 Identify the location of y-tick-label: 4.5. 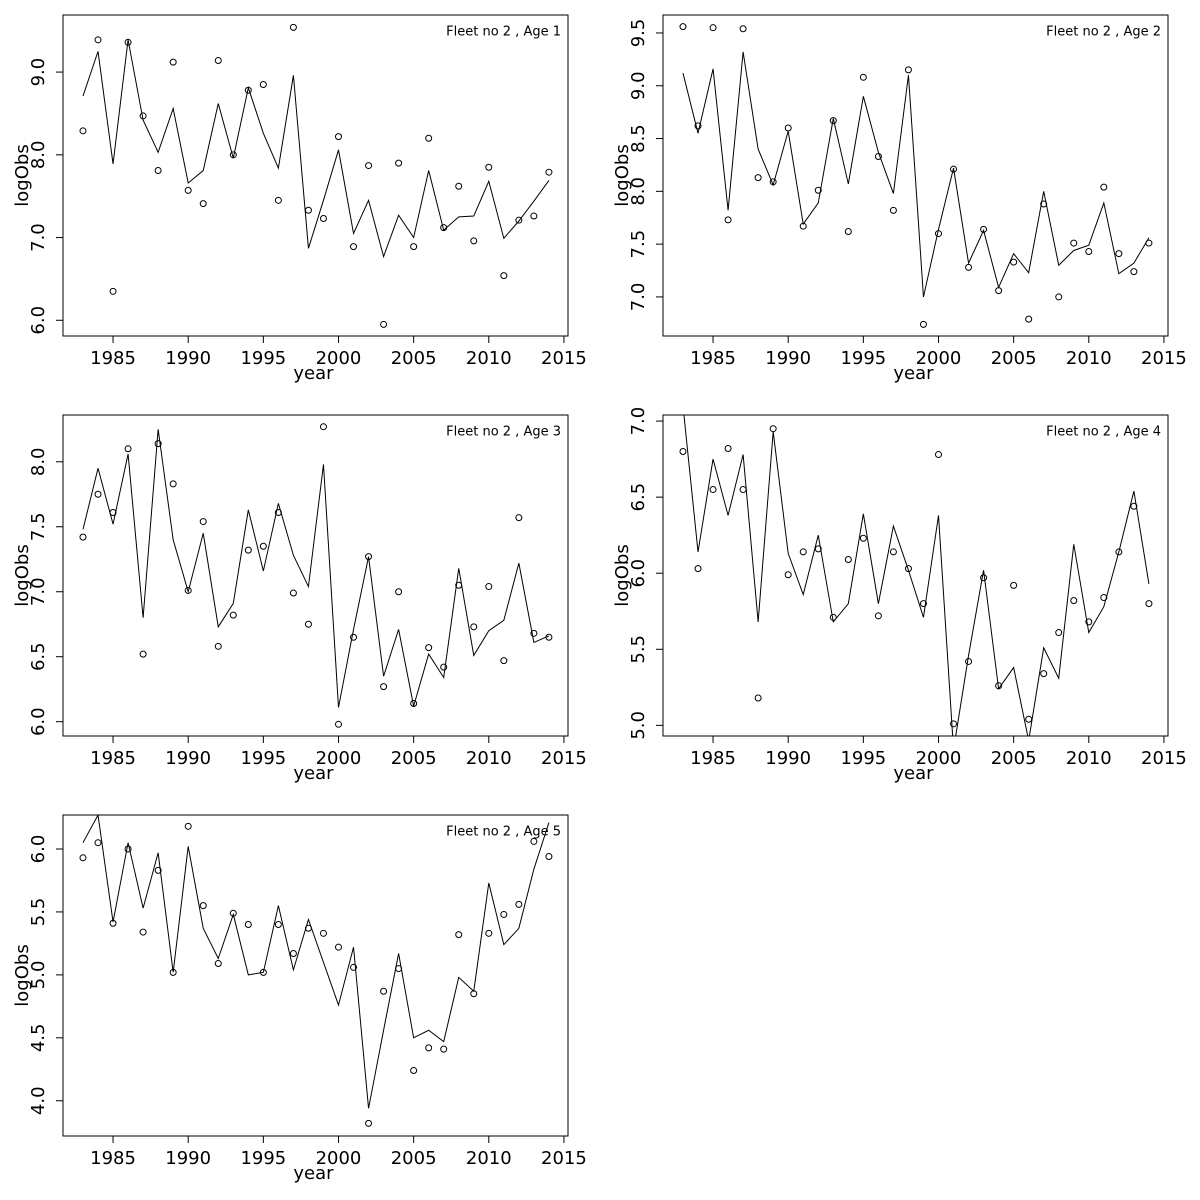
(38, 1037).